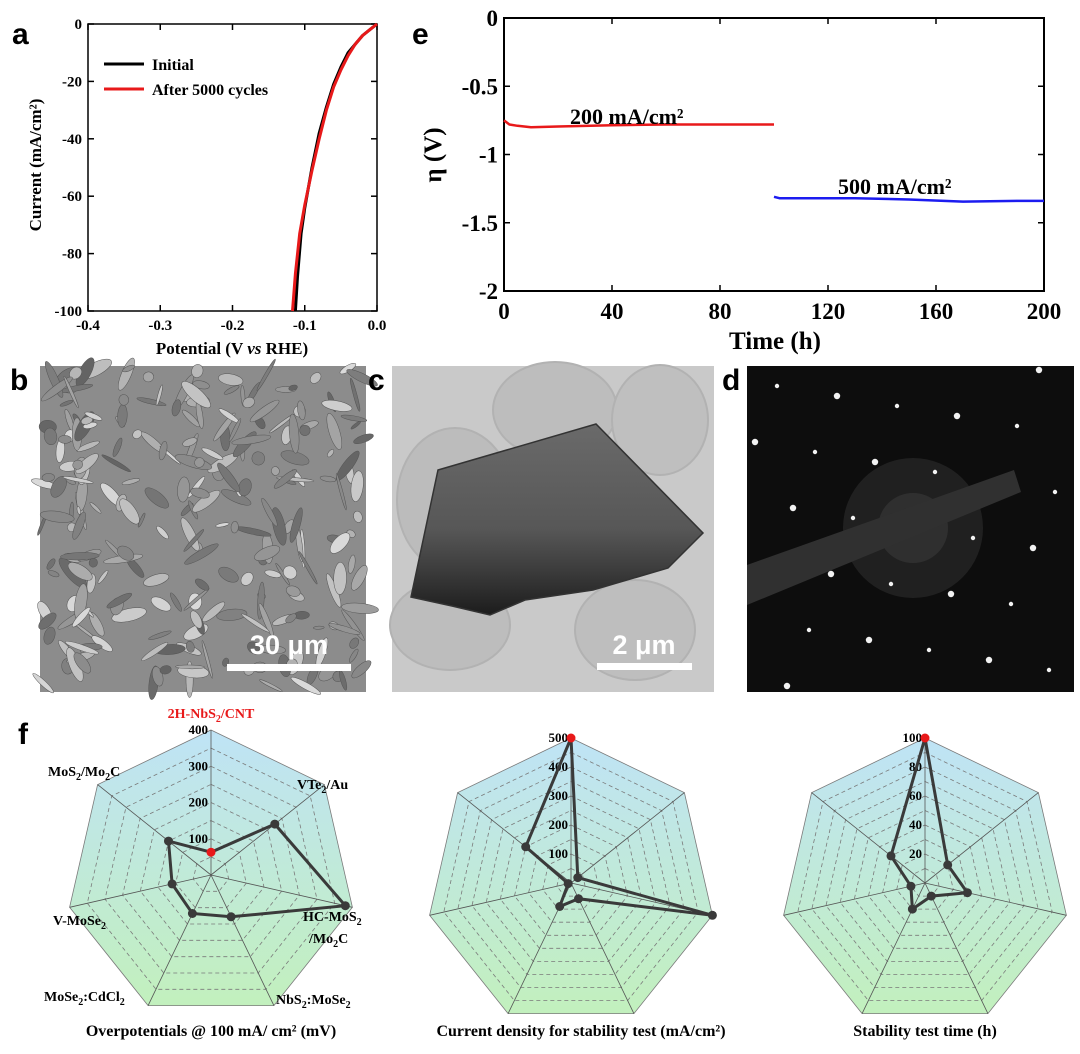  Describe the element at coordinates (828, 311) in the screenshot. I see `panel-e-xtick-label: 120` at that location.